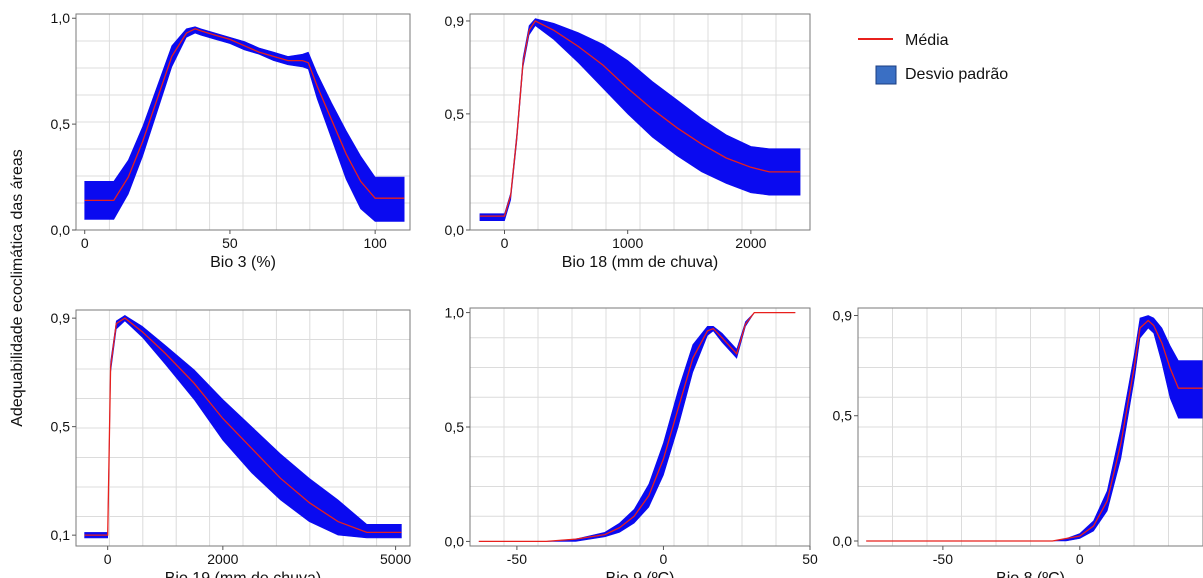 This screenshot has width=1203, height=578. Describe the element at coordinates (627, 243) in the screenshot. I see `x-tick-label: 1000` at that location.